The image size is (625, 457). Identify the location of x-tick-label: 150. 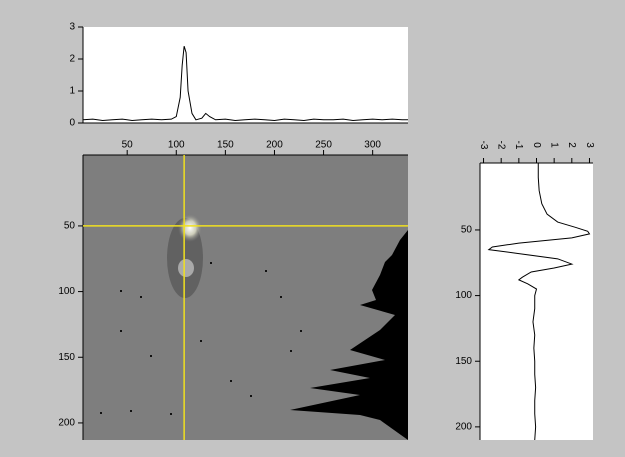
(225, 145).